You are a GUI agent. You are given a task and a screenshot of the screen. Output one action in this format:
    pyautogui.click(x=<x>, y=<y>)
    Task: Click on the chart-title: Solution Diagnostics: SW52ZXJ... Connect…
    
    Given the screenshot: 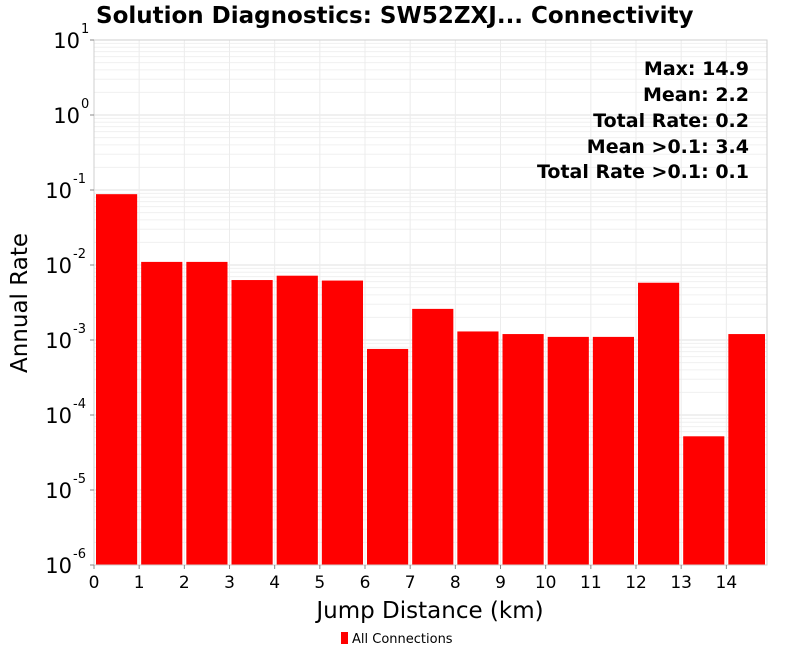 What is the action you would take?
    pyautogui.click(x=394, y=16)
    